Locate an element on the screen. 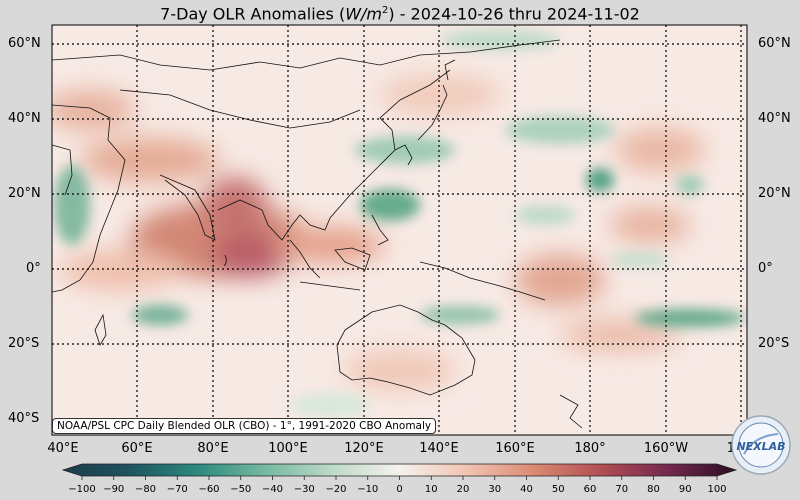 The image size is (800, 500). lon-label-180: 180° is located at coordinates (590, 448).